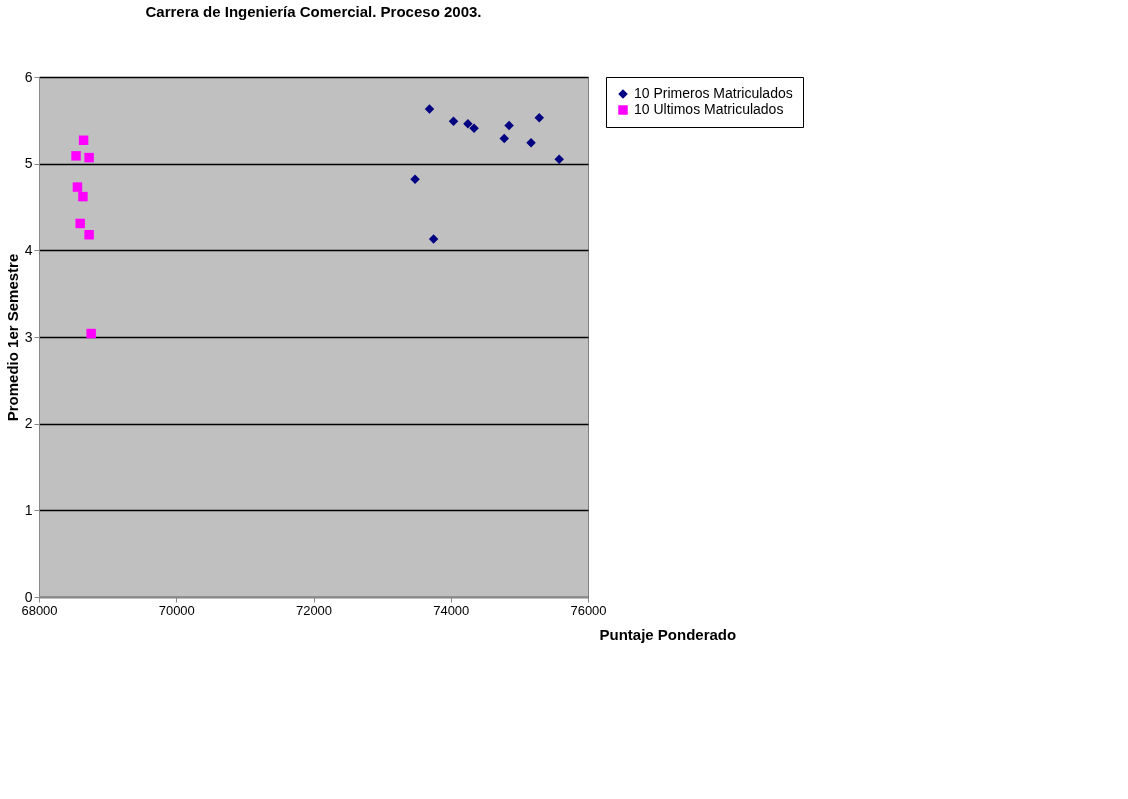  I want to click on y-tick-label: 3, so click(28, 336).